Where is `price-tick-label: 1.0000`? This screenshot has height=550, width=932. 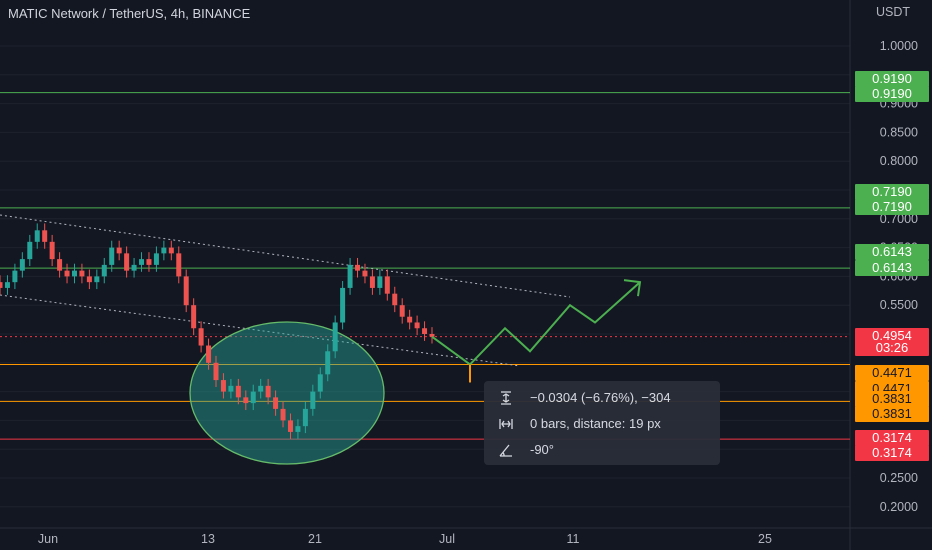
price-tick-label: 1.0000 is located at coordinates (899, 46).